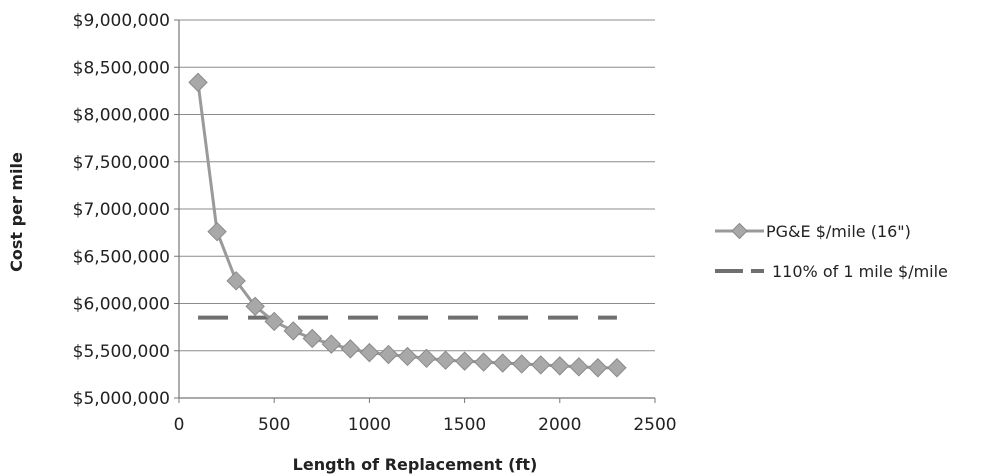  I want to click on legend-label-110pct: 110% of 1 mile $/mile, so click(860, 271).